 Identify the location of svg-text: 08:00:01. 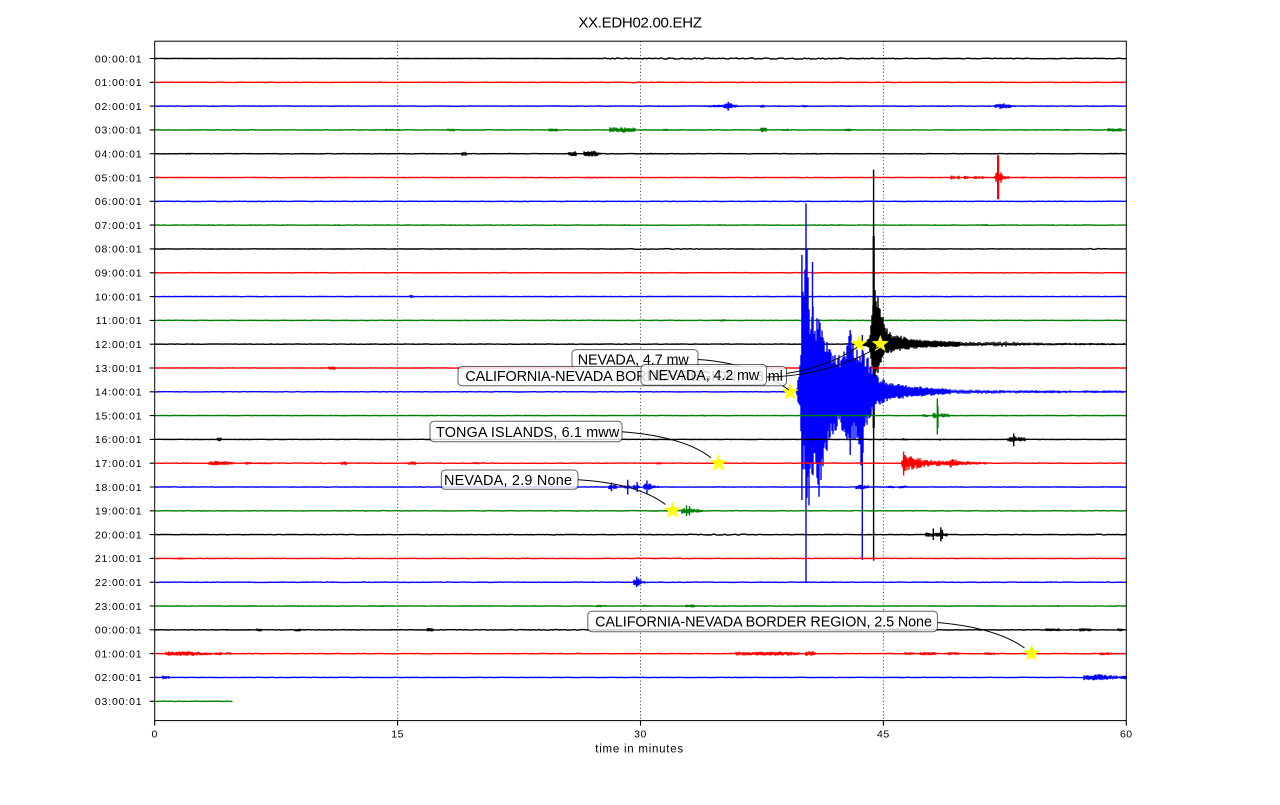
(119, 250).